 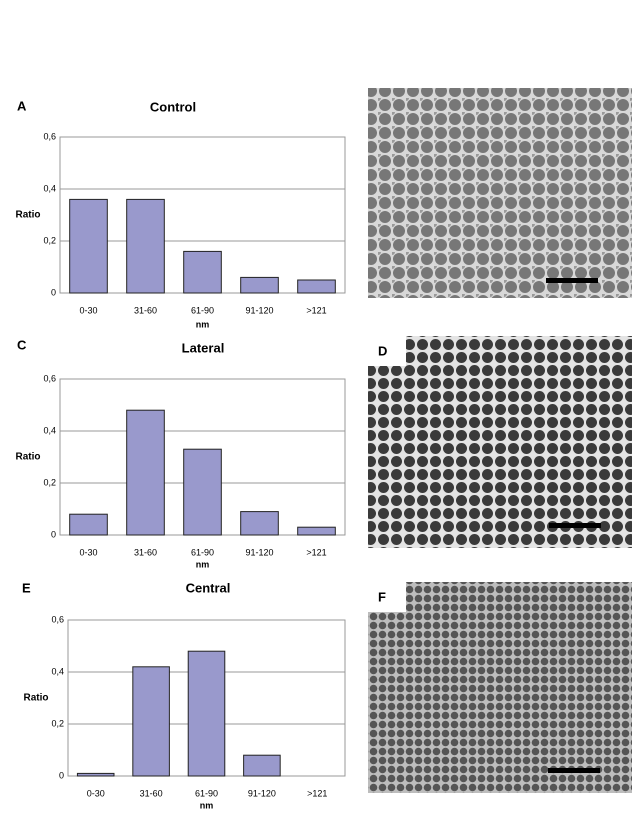 What do you see at coordinates (26, 587) in the screenshot?
I see `panel-label: E` at bounding box center [26, 587].